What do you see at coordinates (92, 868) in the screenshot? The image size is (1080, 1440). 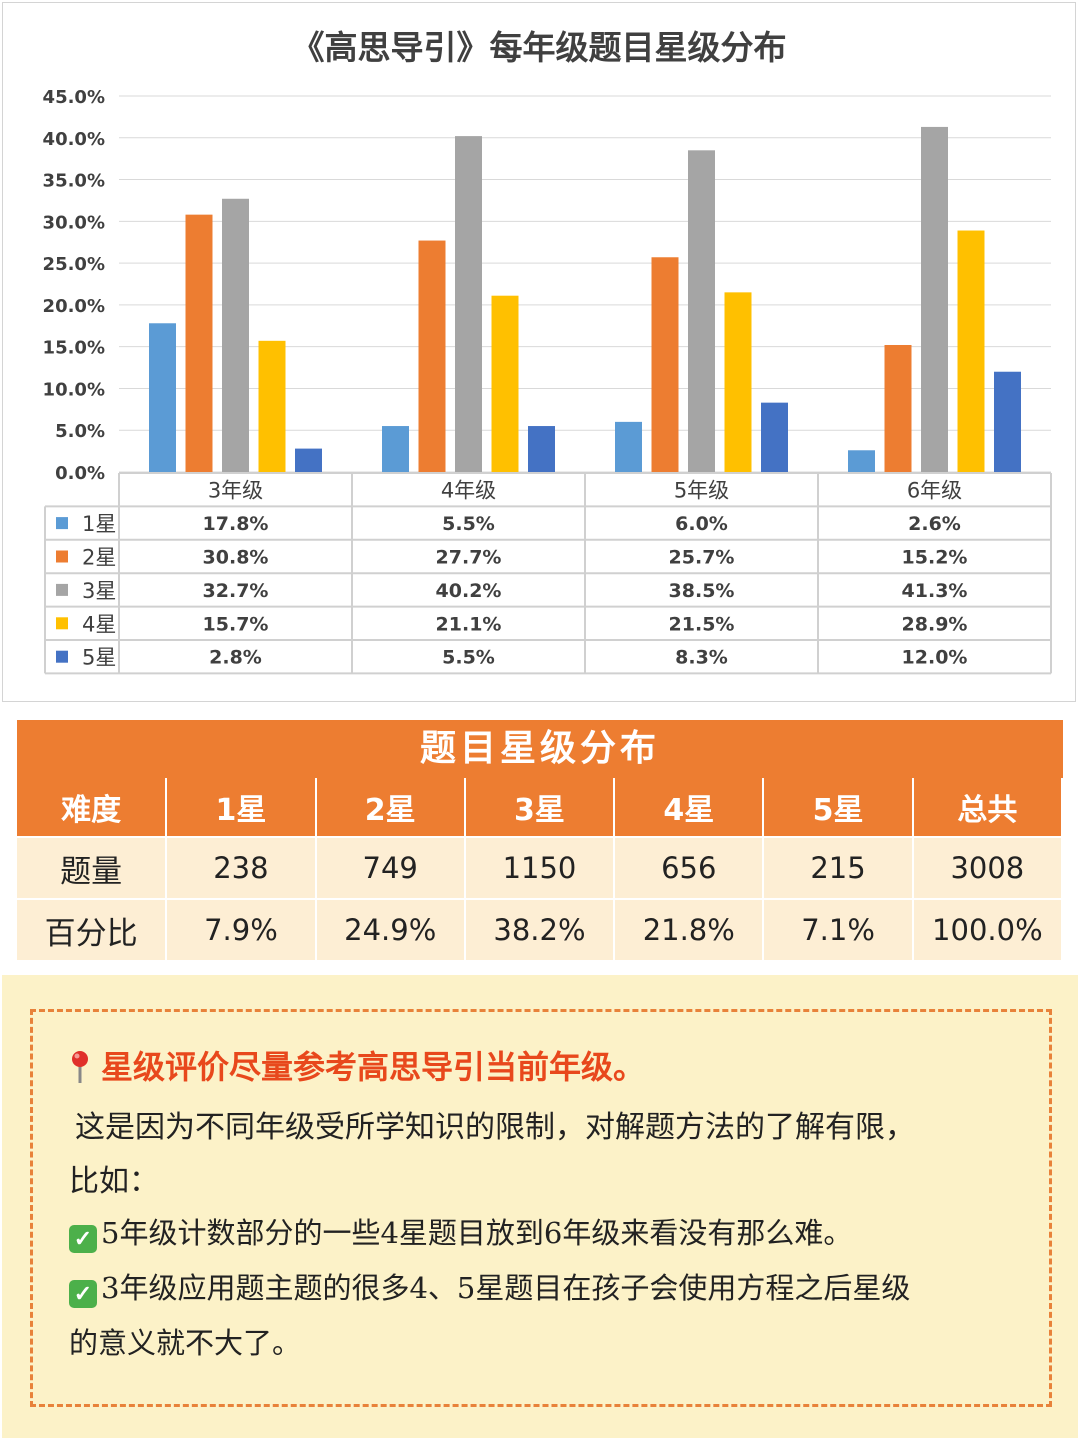 I see `row-label: 题量` at bounding box center [92, 868].